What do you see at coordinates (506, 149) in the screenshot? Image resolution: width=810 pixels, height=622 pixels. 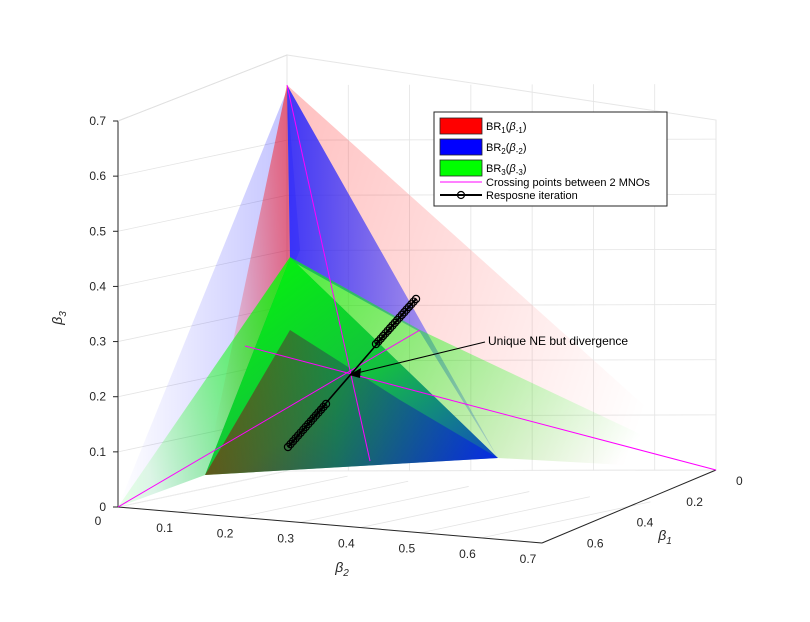 I see `legend-label: BR2(β-2)` at bounding box center [506, 149].